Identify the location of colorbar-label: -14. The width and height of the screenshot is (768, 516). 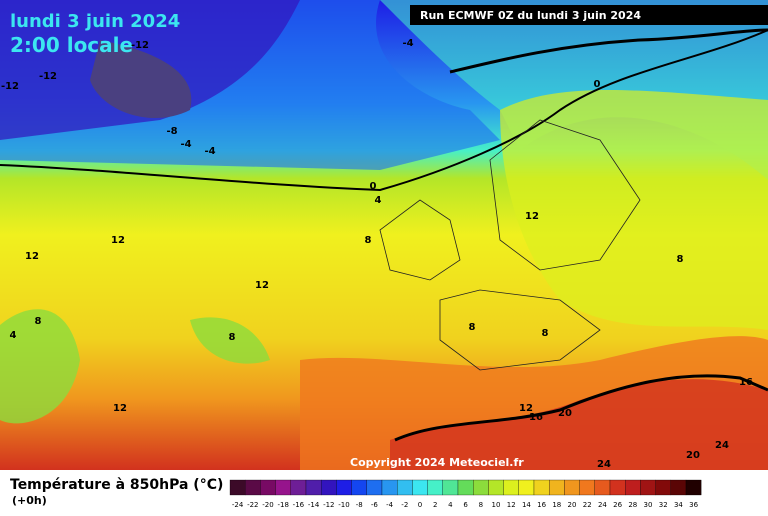
(314, 505).